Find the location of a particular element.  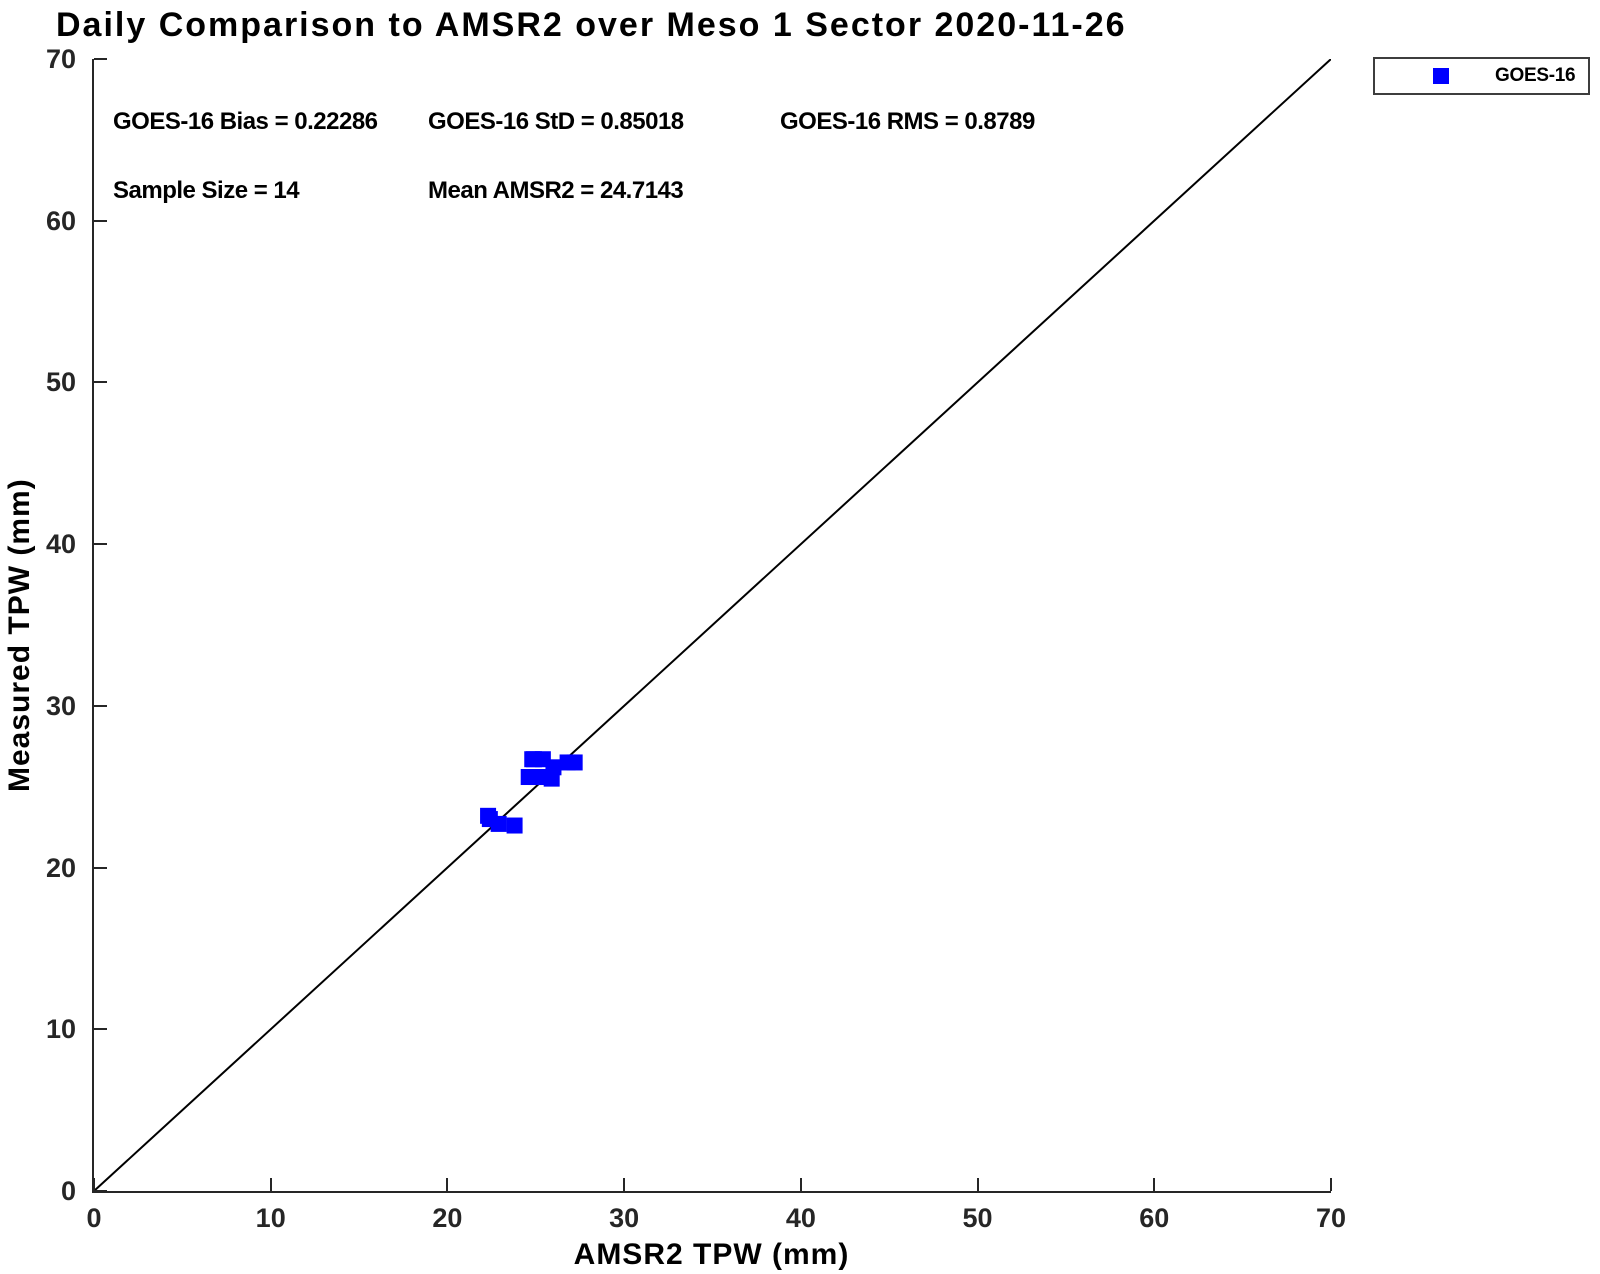

x-tick-label: 60 is located at coordinates (1154, 1218).